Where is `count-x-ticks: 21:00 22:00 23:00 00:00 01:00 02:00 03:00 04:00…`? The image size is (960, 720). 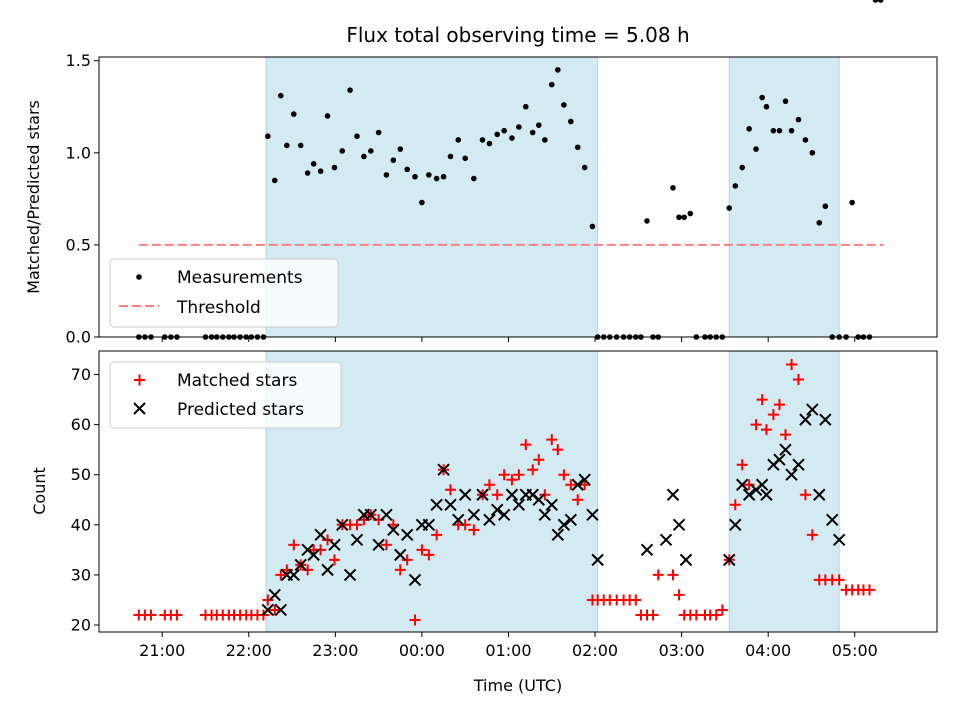
count-x-ticks: 21:00 22:00 23:00 00:00 01:00 02:00 03:00 04:00… is located at coordinates (508, 646).